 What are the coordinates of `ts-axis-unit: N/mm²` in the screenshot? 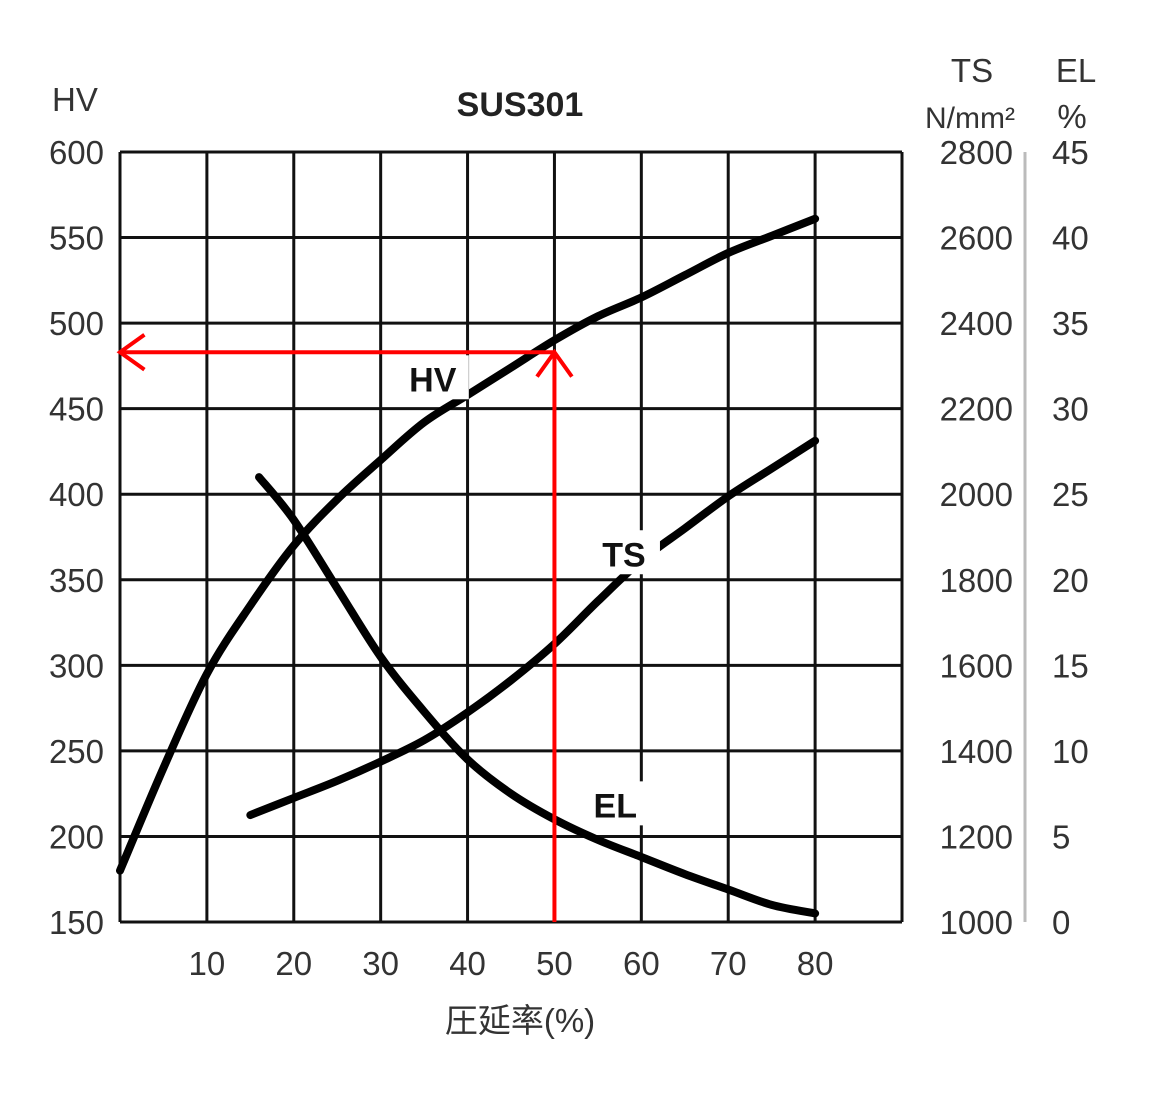 It's located at (970, 118).